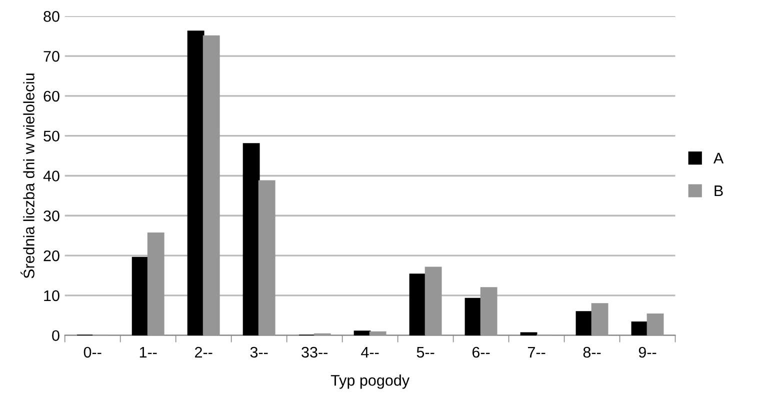 Image resolution: width=763 pixels, height=404 pixels. Describe the element at coordinates (592, 352) in the screenshot. I see `x-tick-label: 8--` at that location.